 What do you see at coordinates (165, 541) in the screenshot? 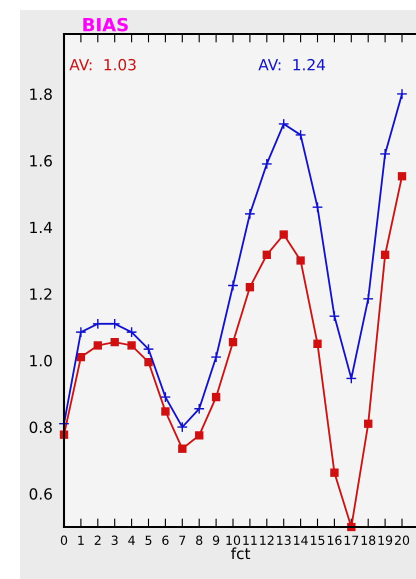
I see `x-tick-label: 6` at bounding box center [165, 541].